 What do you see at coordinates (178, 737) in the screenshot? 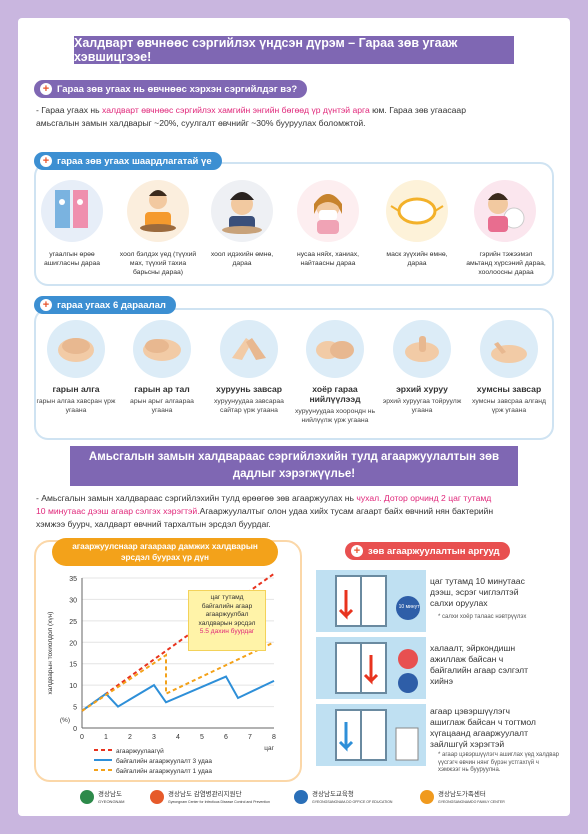
I see `x-tick-label: 4` at bounding box center [178, 737].